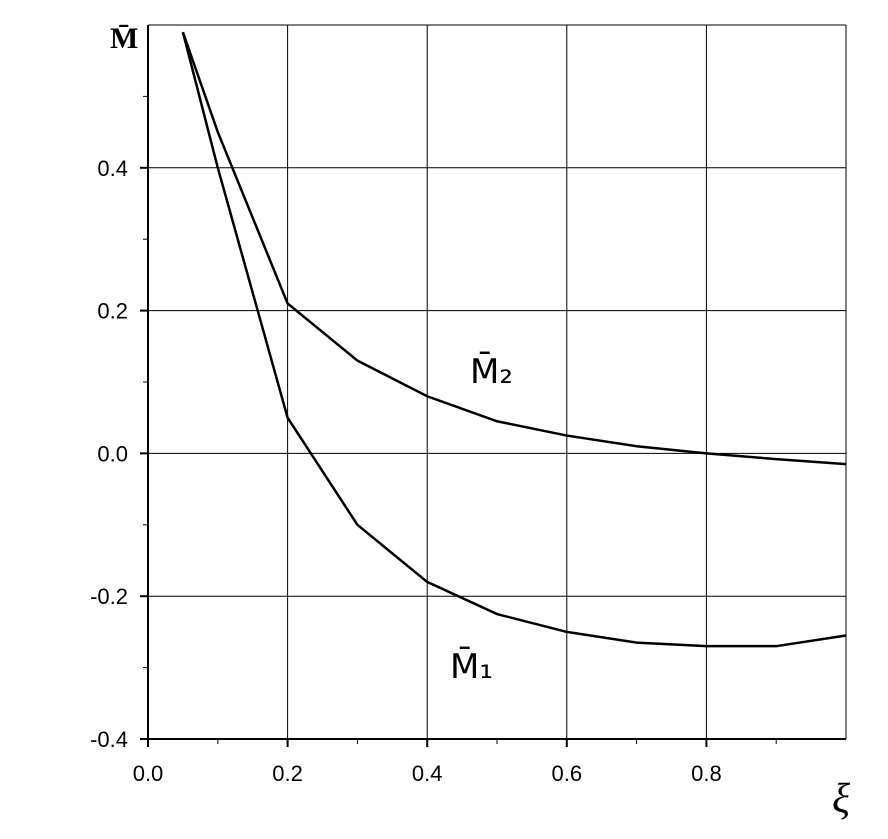 This screenshot has height=839, width=888. I want to click on y-tick-label: -0.4, so click(109, 739).